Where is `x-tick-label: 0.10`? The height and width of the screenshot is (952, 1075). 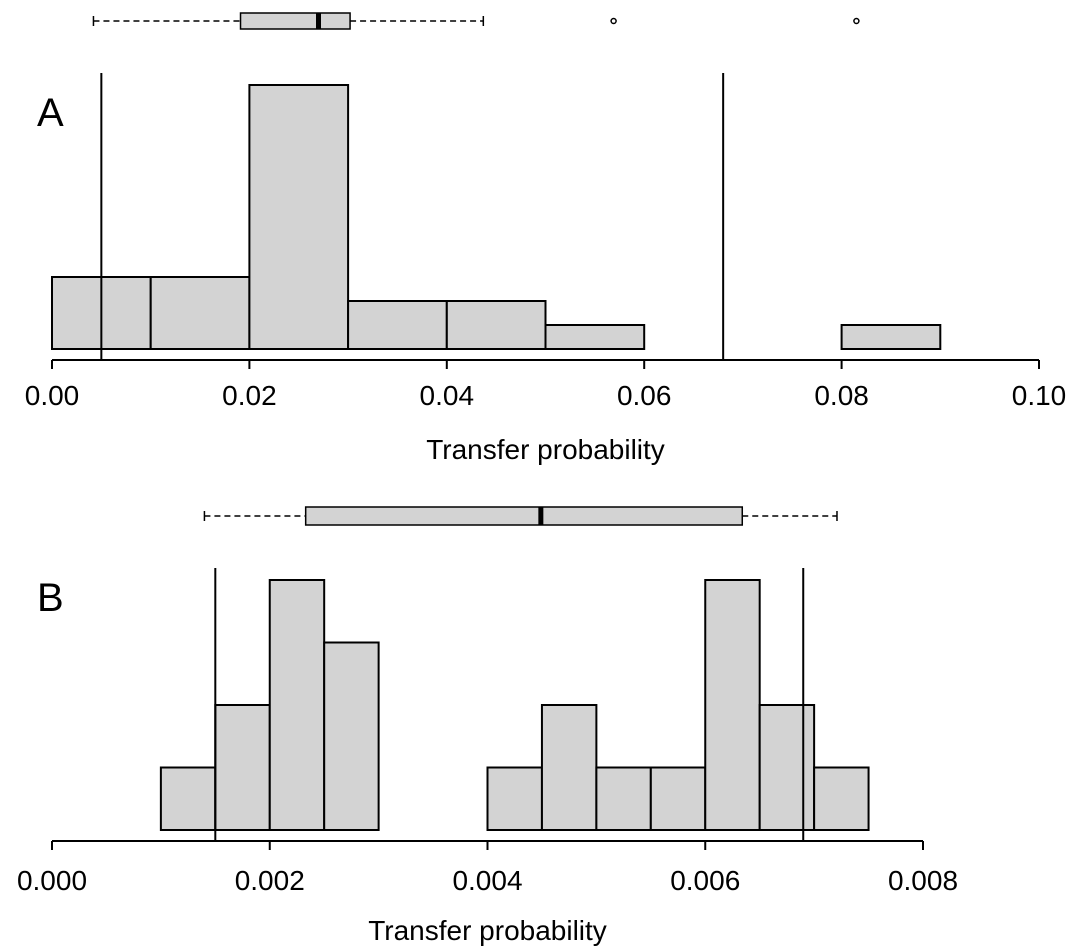
x-tick-label: 0.10 is located at coordinates (1039, 395).